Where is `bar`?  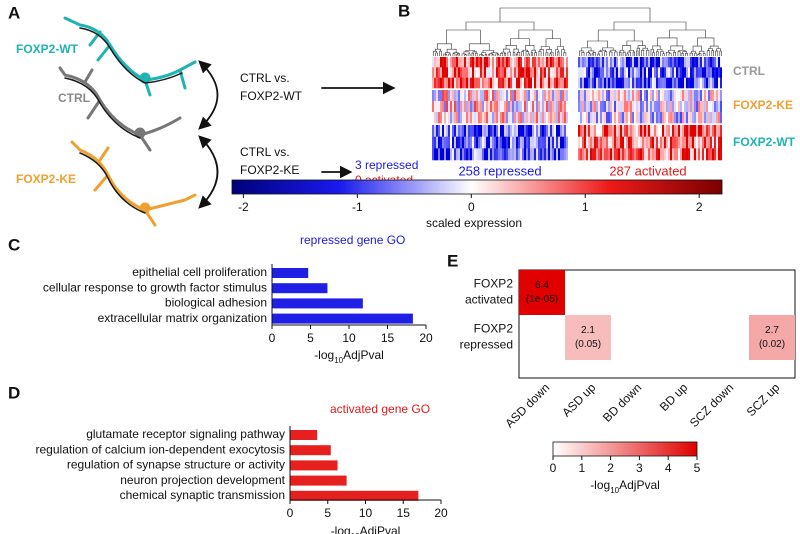
bar is located at coordinates (318, 480).